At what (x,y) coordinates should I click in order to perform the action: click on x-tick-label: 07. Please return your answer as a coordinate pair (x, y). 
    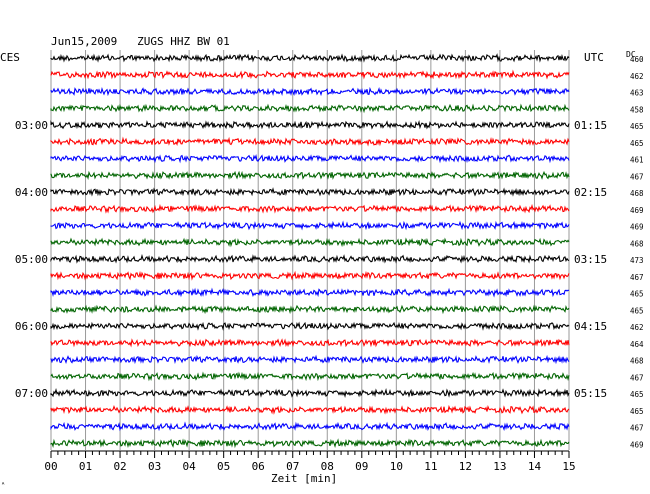
    Looking at the image, I should click on (292, 466).